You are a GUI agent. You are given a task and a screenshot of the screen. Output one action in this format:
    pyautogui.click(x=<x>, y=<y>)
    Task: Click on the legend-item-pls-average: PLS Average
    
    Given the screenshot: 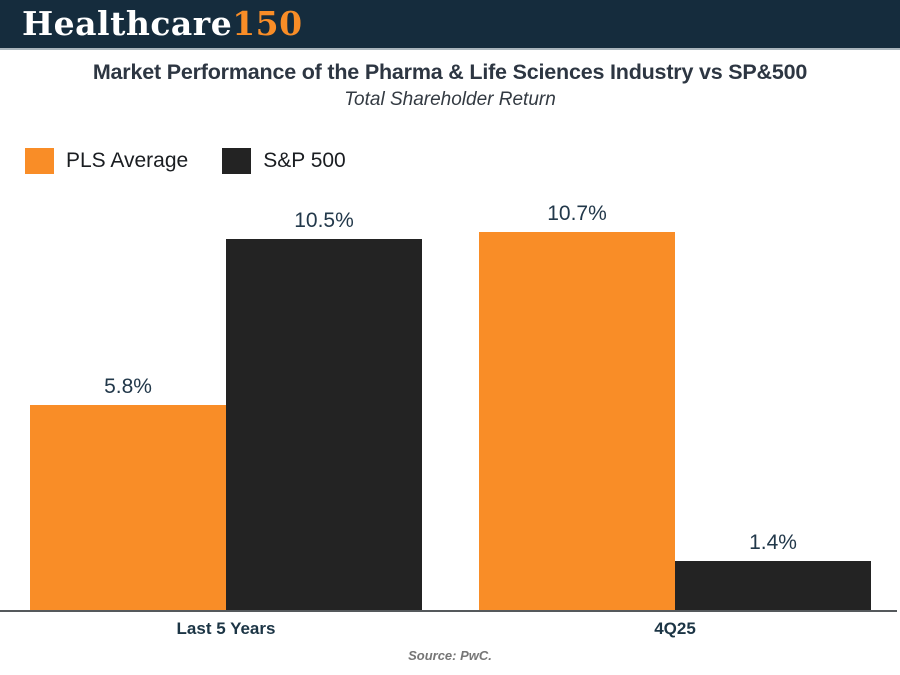 What is the action you would take?
    pyautogui.click(x=106, y=161)
    